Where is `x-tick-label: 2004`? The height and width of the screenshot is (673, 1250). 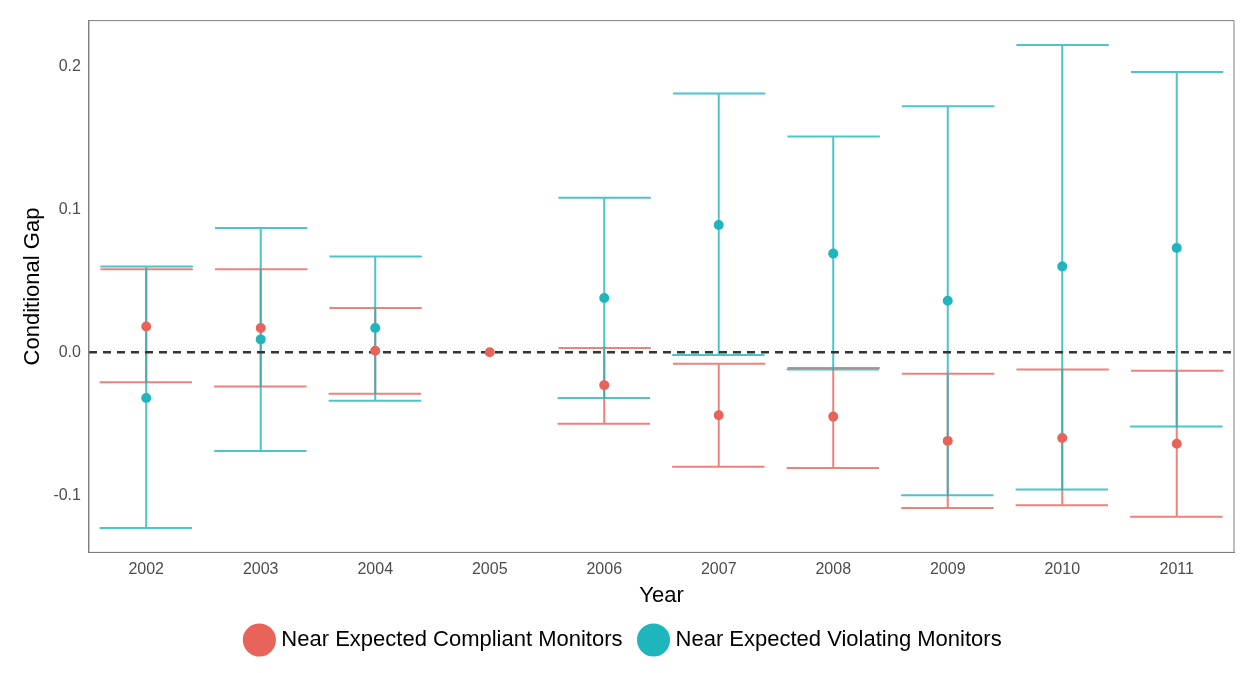 x-tick-label: 2004 is located at coordinates (375, 569).